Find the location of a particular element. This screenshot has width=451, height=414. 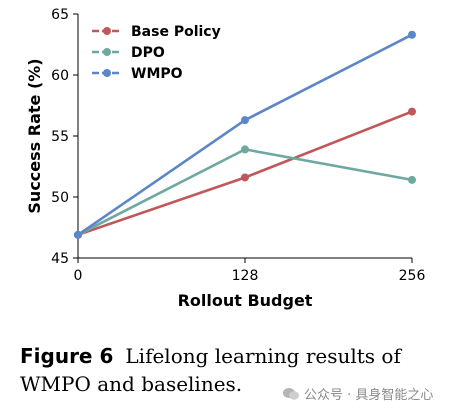

legend-marker-wmpo is located at coordinates (107, 73).